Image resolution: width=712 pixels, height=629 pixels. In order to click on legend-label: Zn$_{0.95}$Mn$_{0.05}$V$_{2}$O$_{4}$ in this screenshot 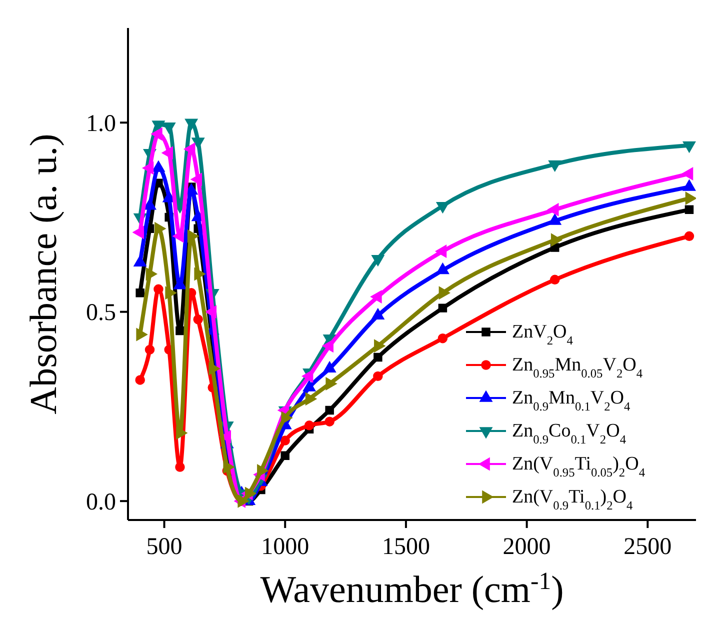, I will do `click(577, 367)`.